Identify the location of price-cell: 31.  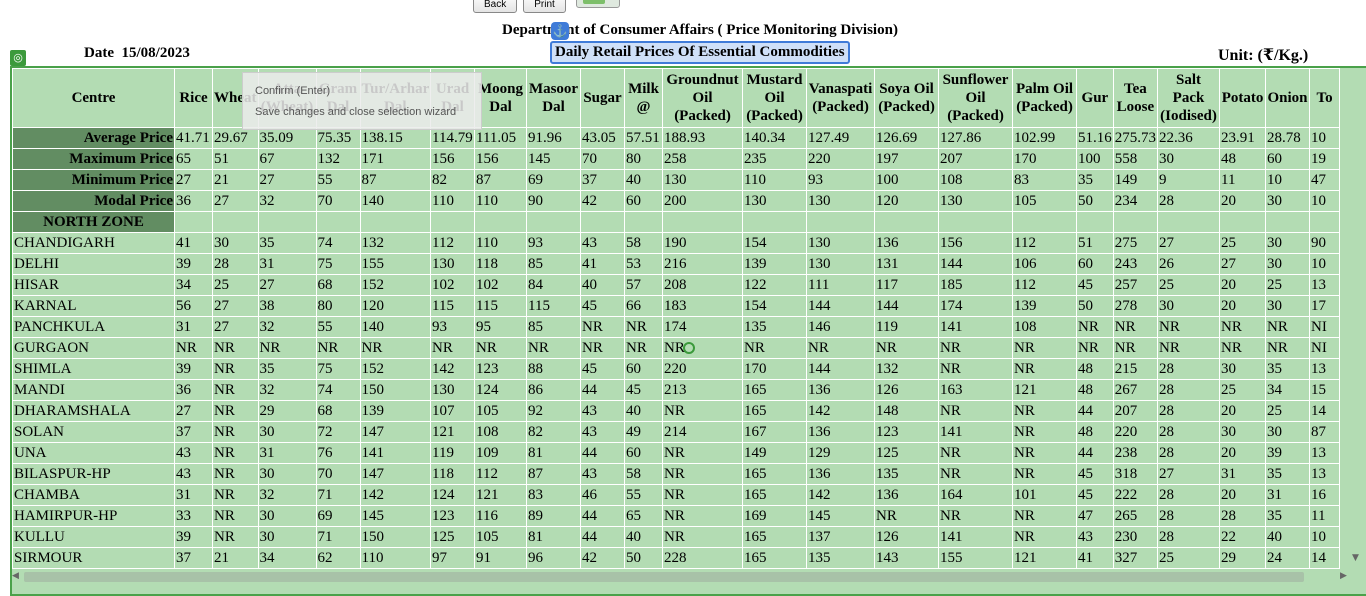
(1288, 495).